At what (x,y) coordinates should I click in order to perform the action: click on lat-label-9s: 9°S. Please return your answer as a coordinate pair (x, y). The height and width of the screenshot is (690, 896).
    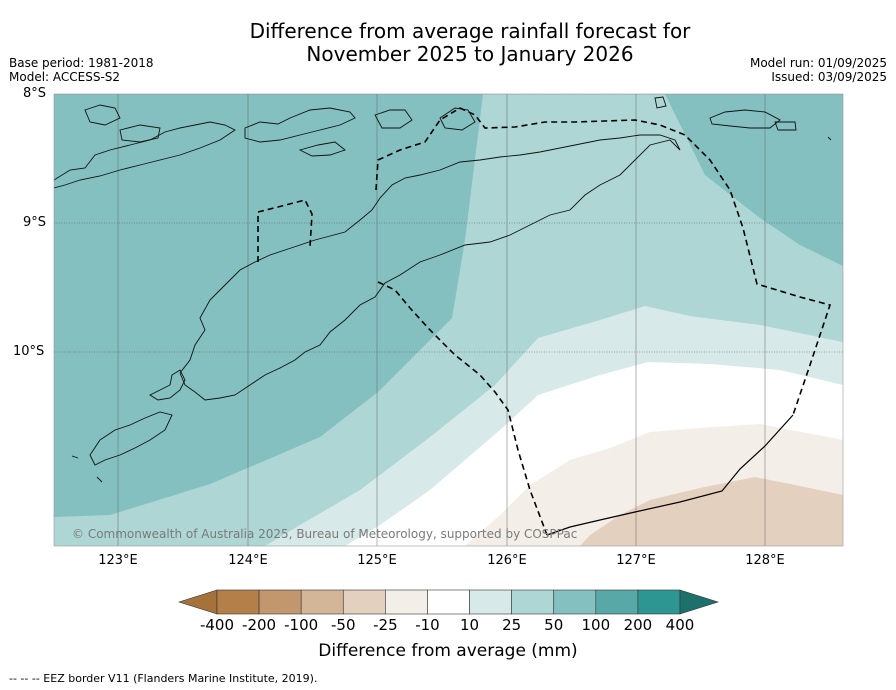
    Looking at the image, I should click on (35, 222).